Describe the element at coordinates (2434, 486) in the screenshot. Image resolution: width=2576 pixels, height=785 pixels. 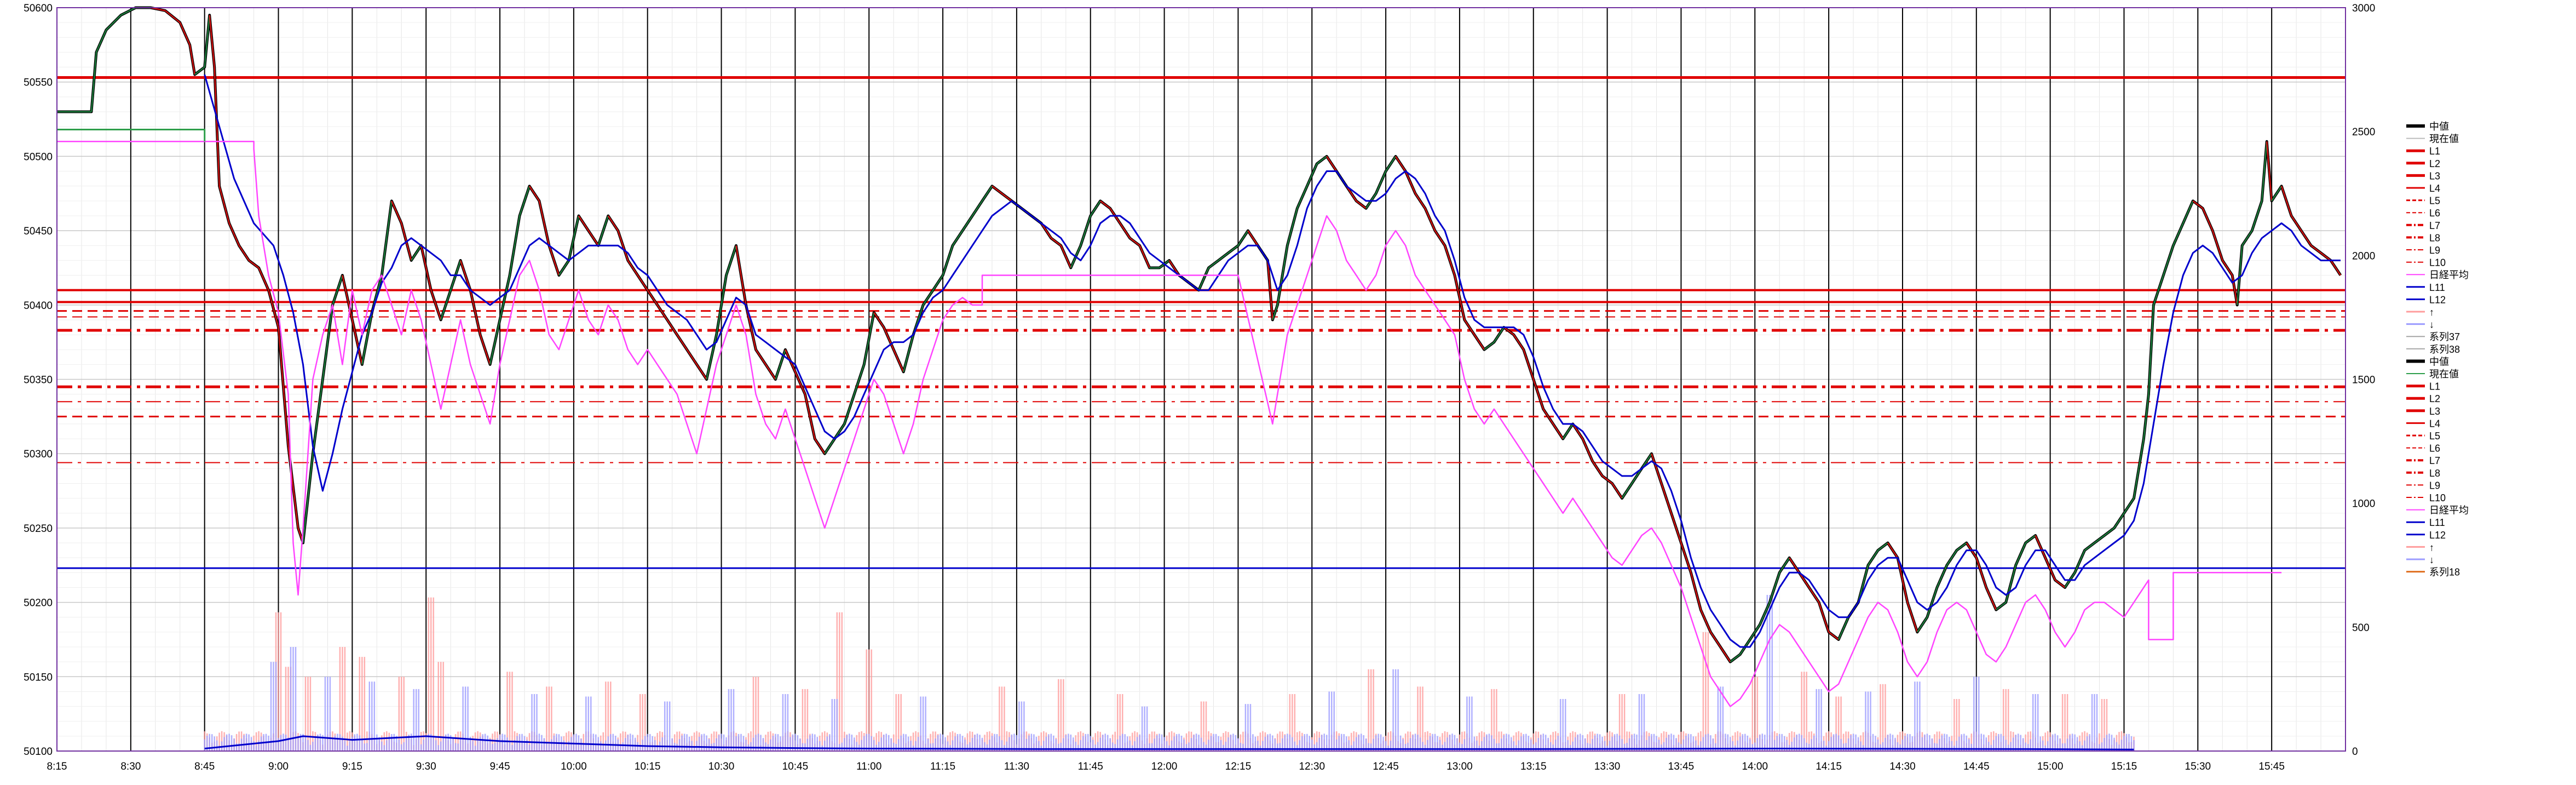
I see `legend-label: L9` at that location.